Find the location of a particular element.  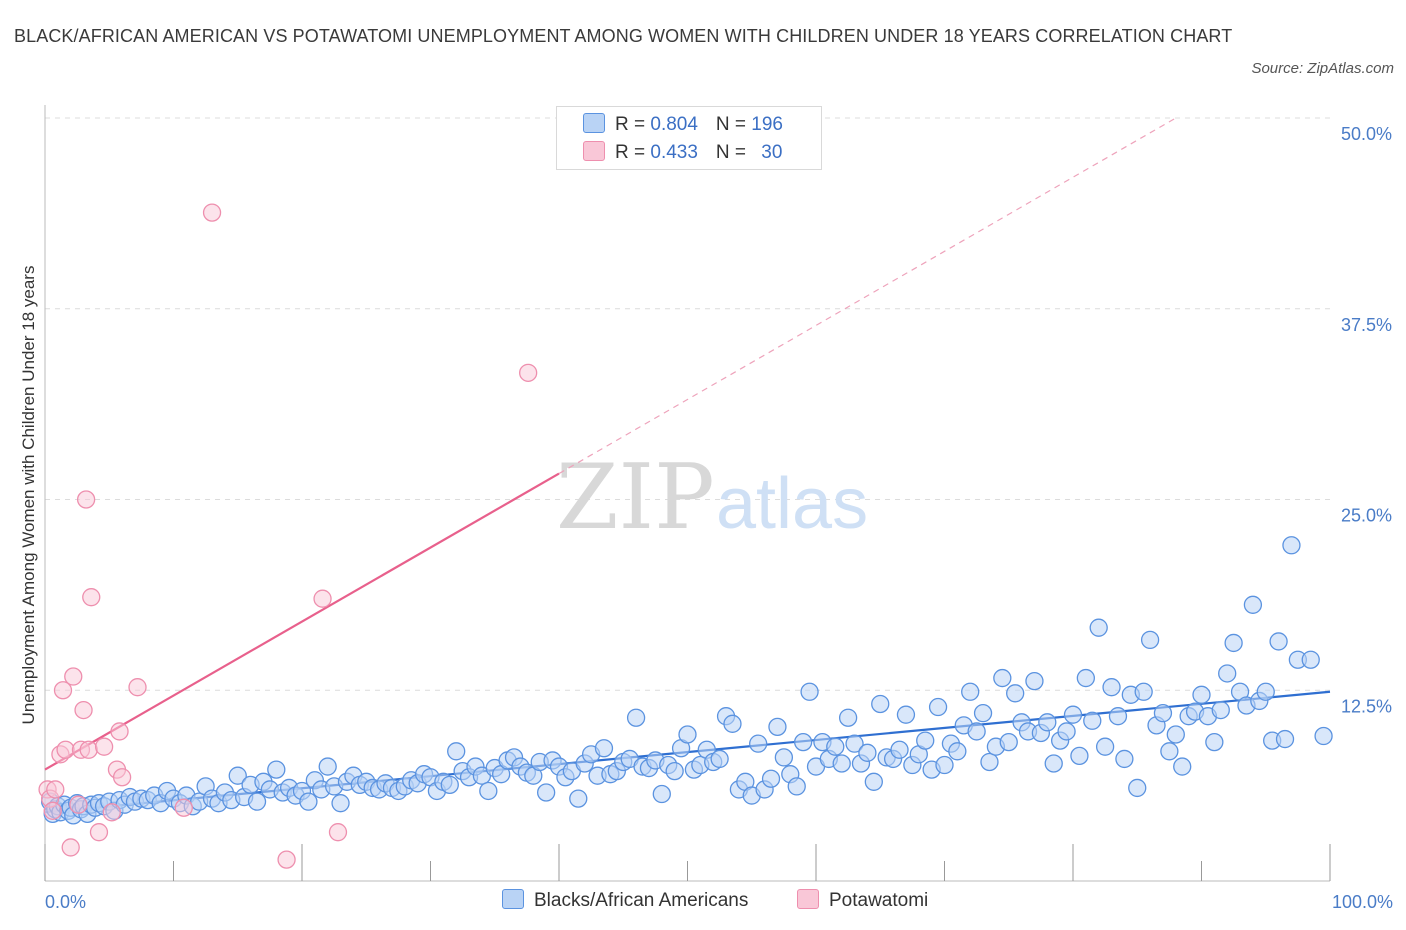

legend-item-blacks: Blacks/African Americans is located at coordinates (625, 900).